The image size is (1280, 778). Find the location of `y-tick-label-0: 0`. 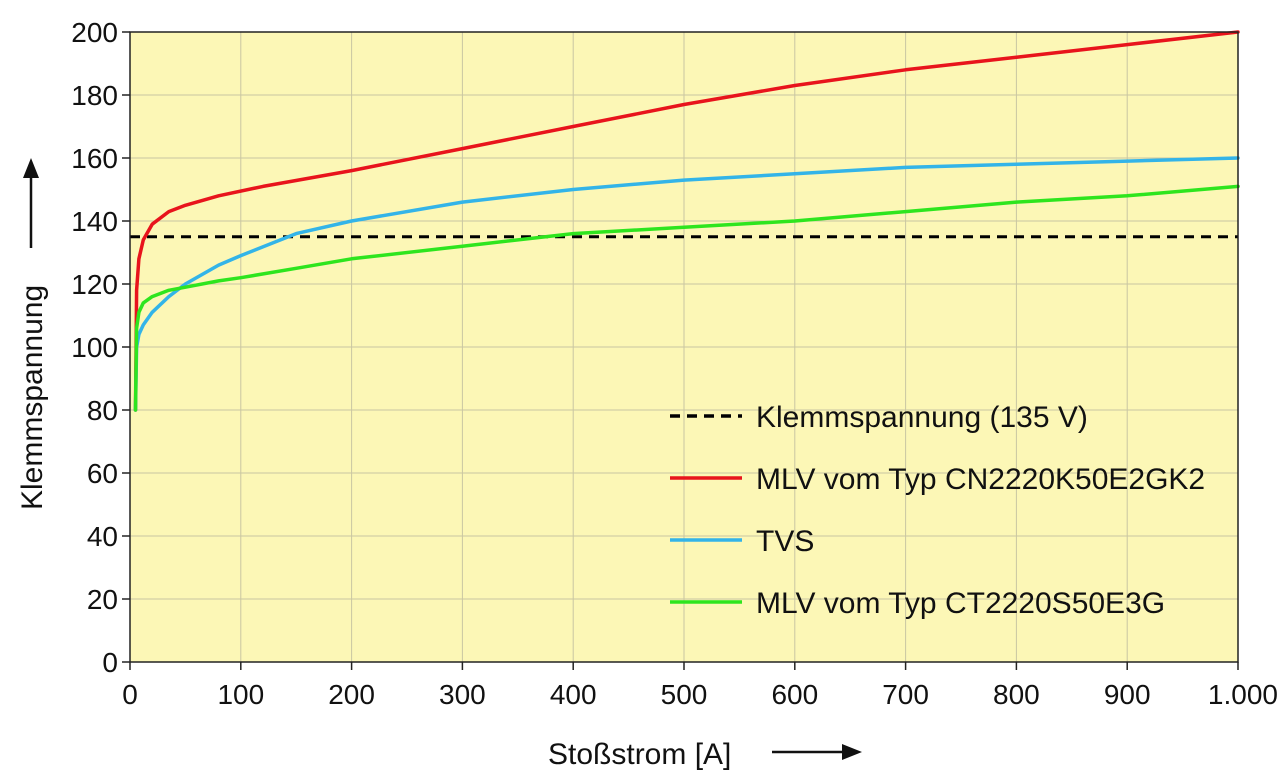

y-tick-label-0: 0 is located at coordinates (110, 662).